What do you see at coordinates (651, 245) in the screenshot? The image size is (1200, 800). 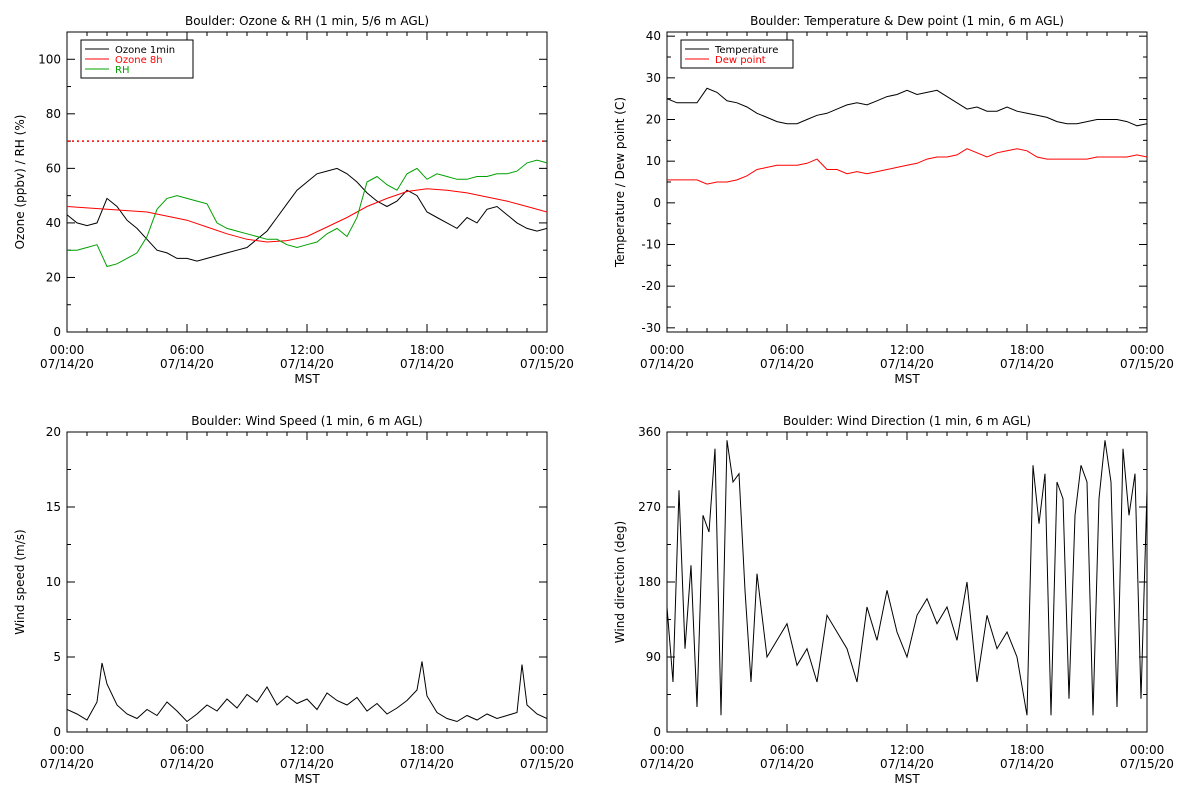 I see `y-tick-label: -10` at bounding box center [651, 245].